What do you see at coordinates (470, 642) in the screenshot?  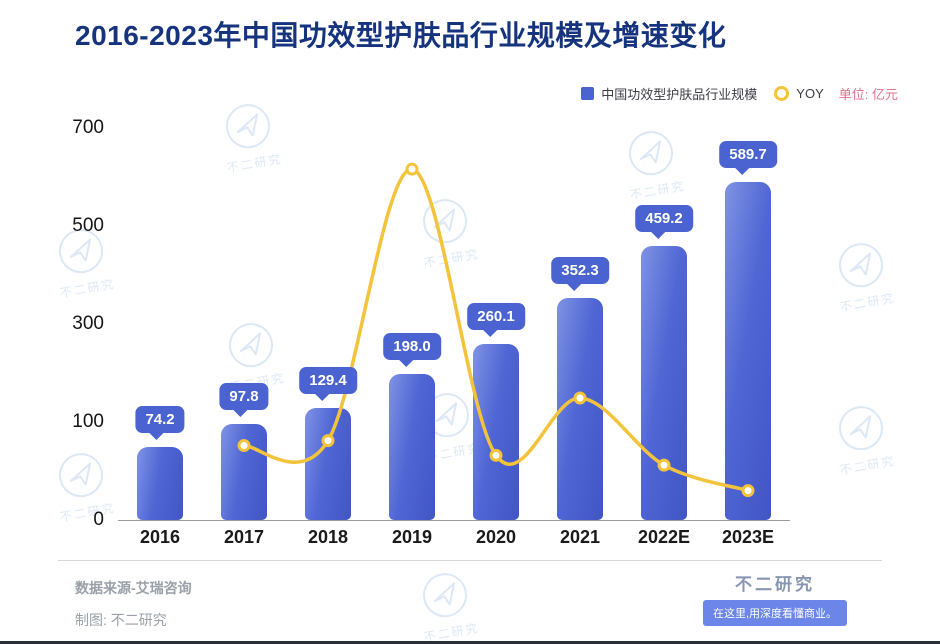 I see `bottom-border` at bounding box center [470, 642].